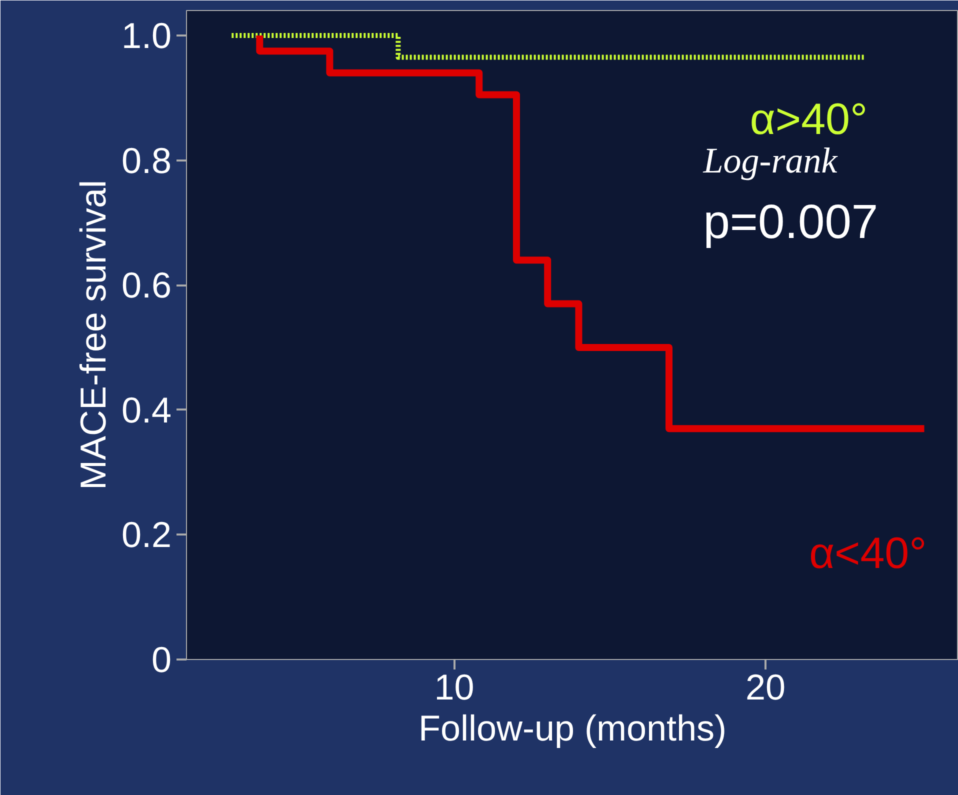 The image size is (958, 795). I want to click on y-axis-title: MACE-free survival, so click(93, 335).